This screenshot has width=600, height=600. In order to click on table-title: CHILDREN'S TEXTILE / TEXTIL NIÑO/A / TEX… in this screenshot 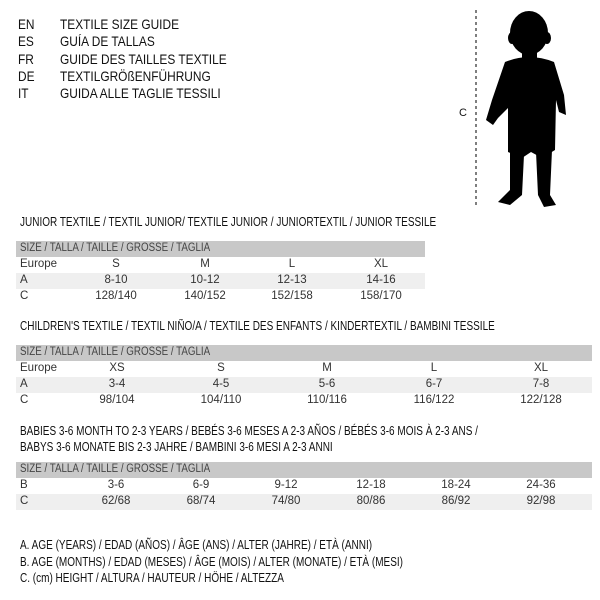, I will do `click(257, 326)`.